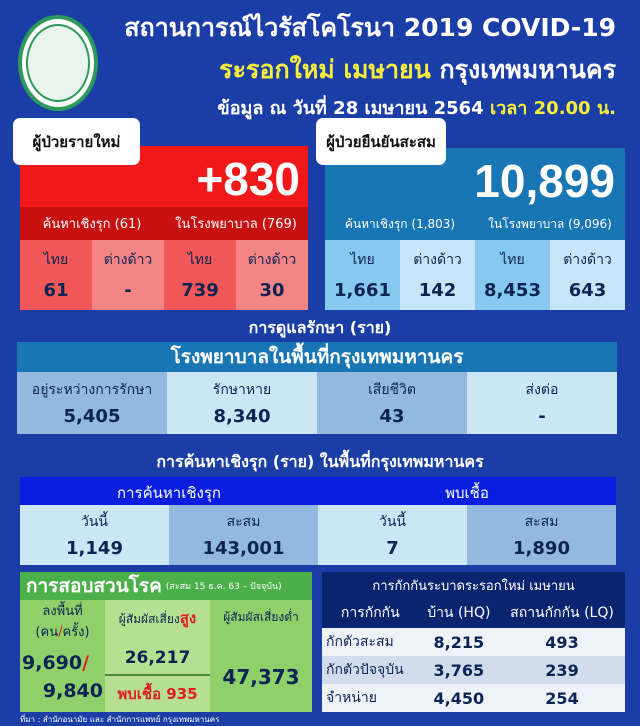  I want to click on new-cell: ไทย 61, so click(56, 275).